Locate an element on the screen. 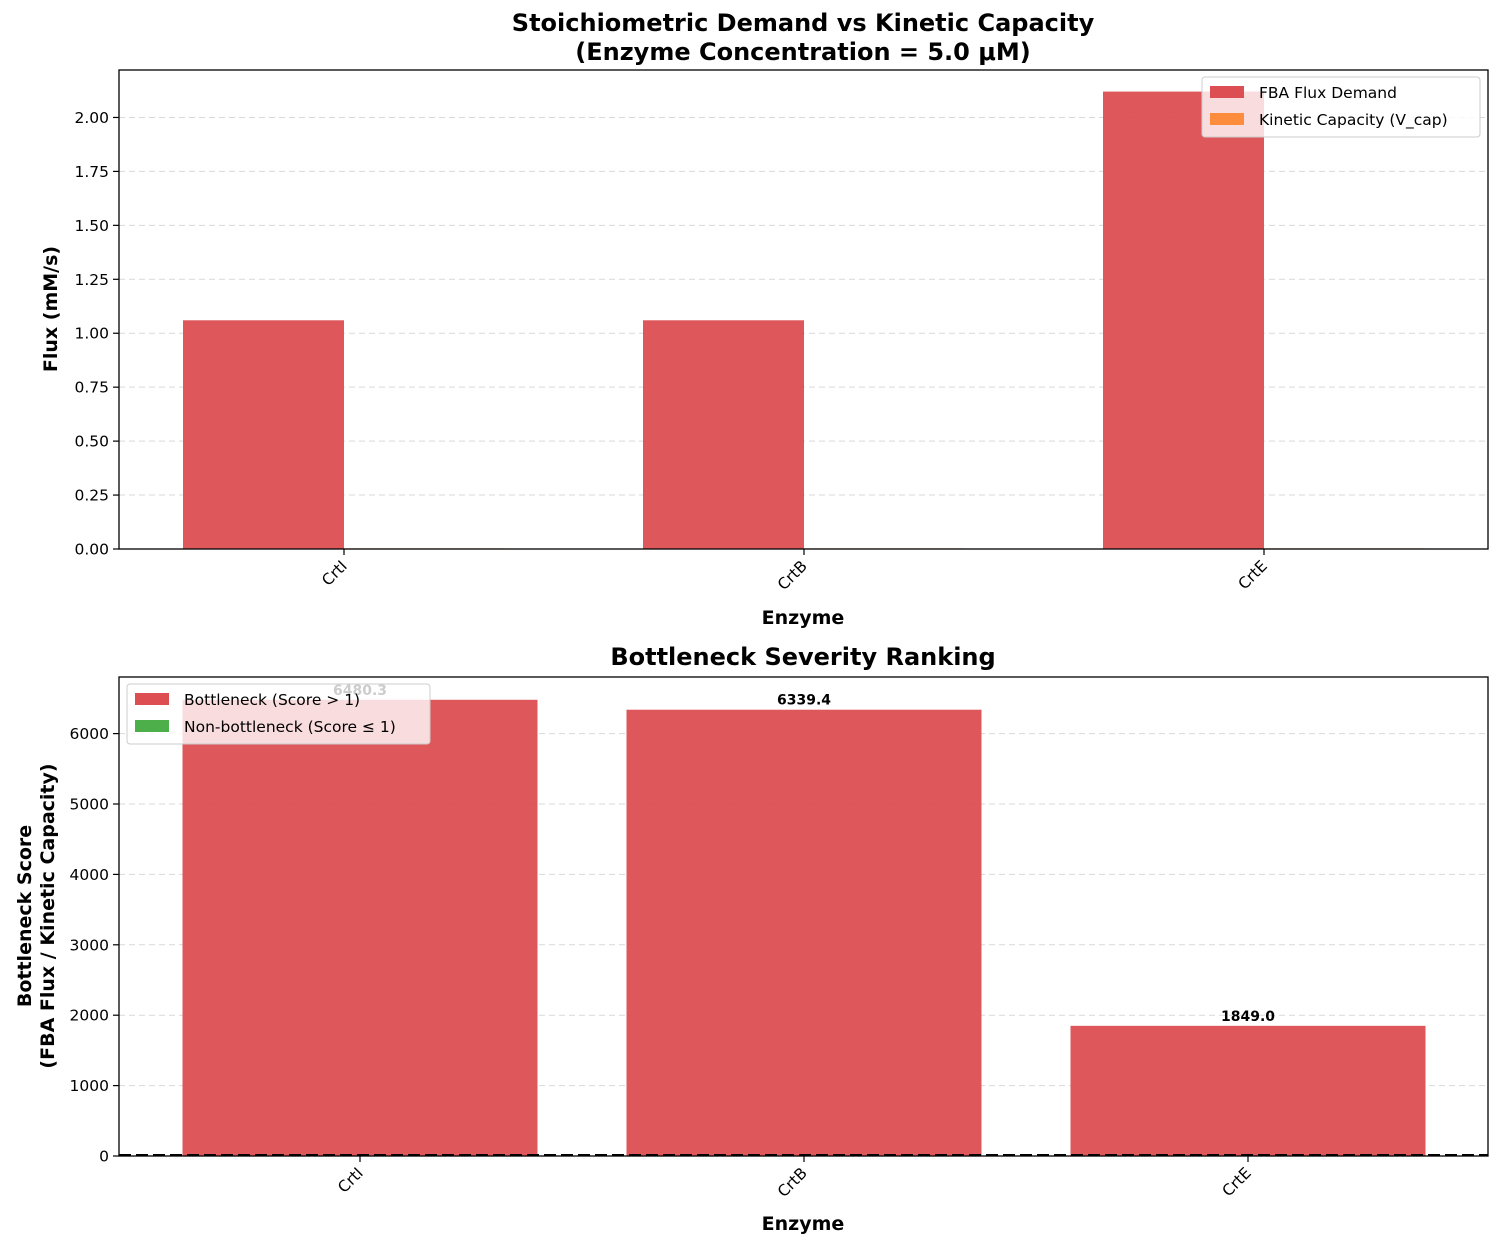 The image size is (1500, 1247). chart2-y-ticks: 0 1000 2000 3000 4000 5000 6000 is located at coordinates (94, 945).